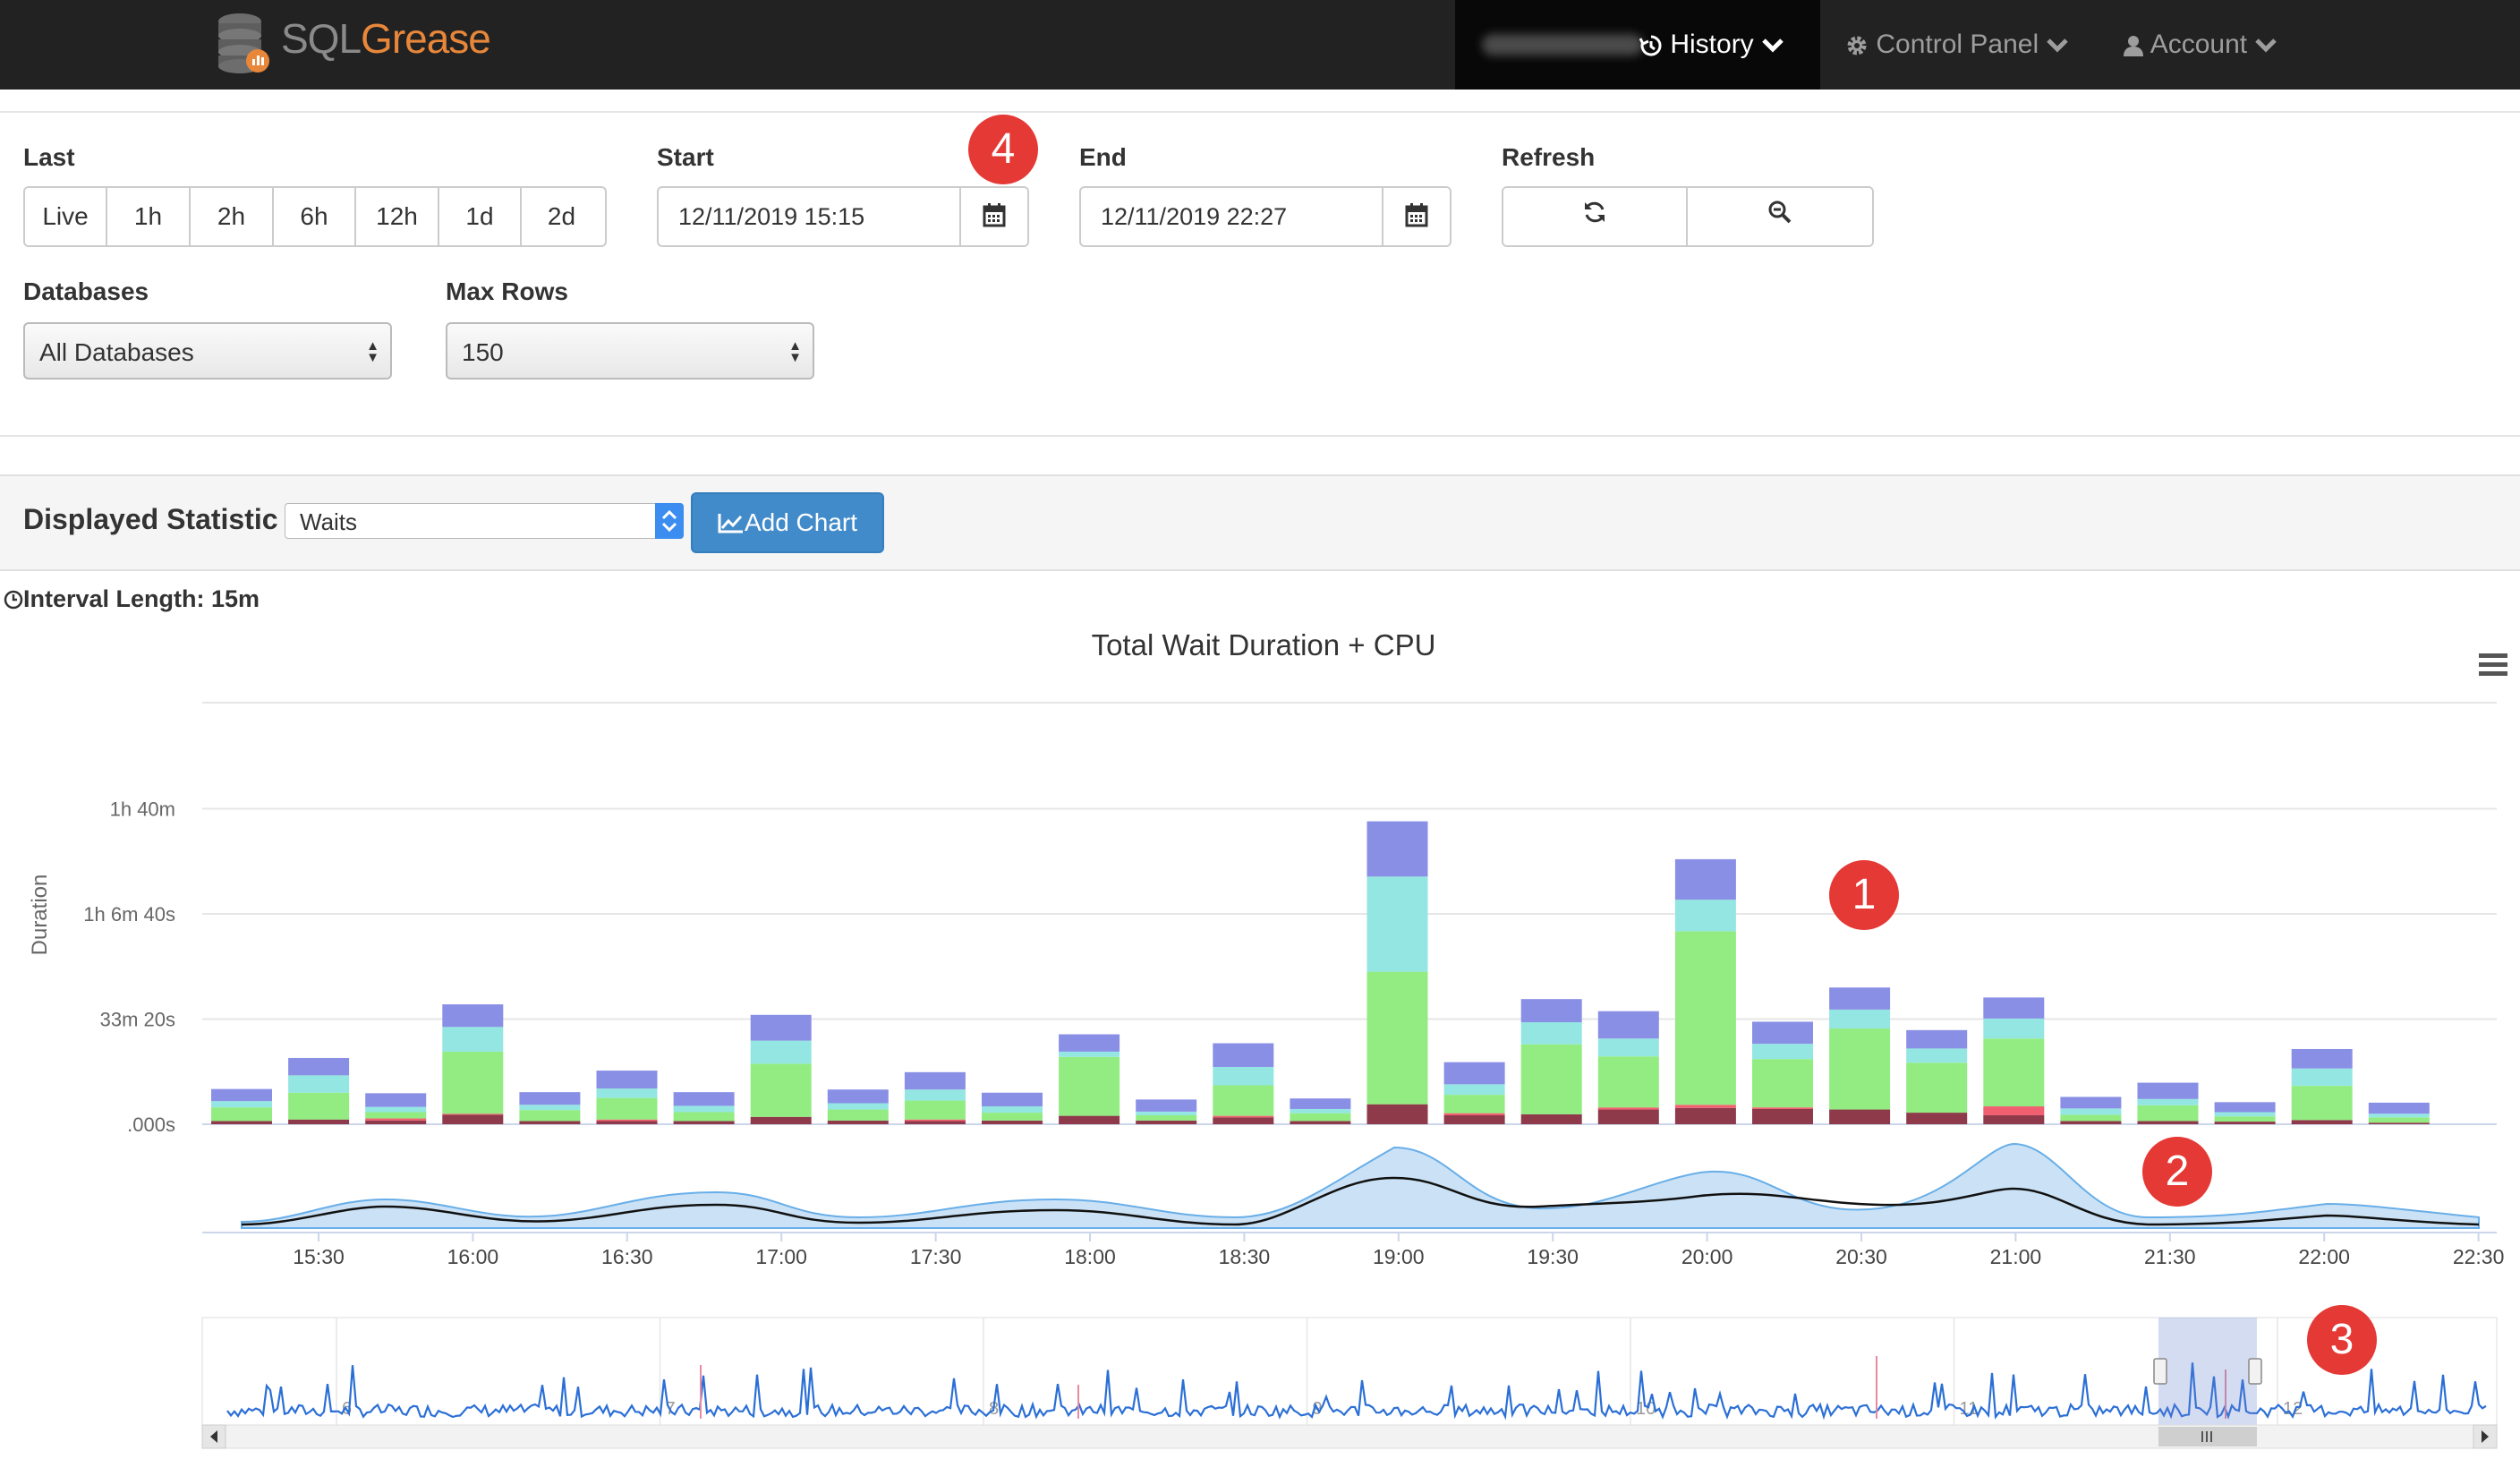 The width and height of the screenshot is (2520, 1459). Describe the element at coordinates (315, 217) in the screenshot. I see `range-6h-button: 6h` at that location.